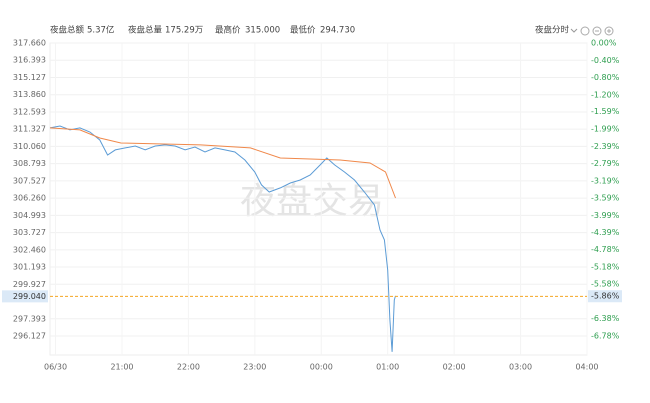  Describe the element at coordinates (29, 94) in the screenshot. I see `y-tick-label: 313.860` at that location.